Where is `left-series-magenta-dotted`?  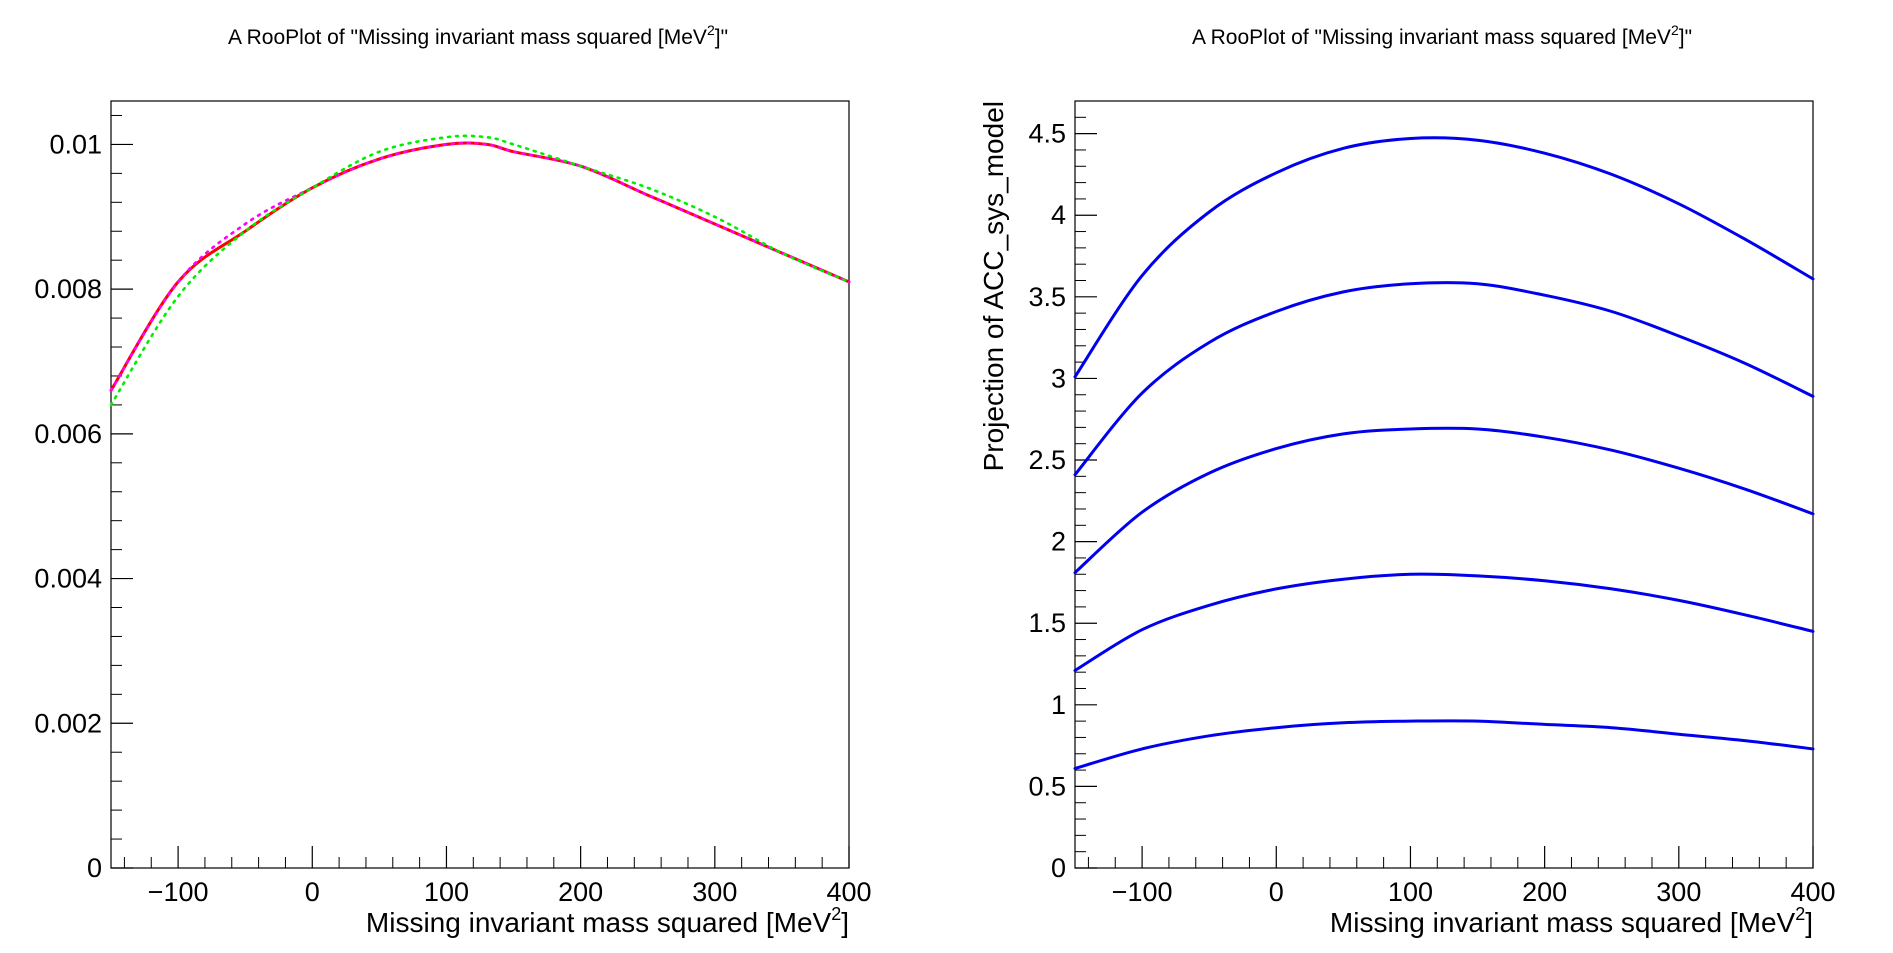
left-series-magenta-dotted is located at coordinates (480, 266).